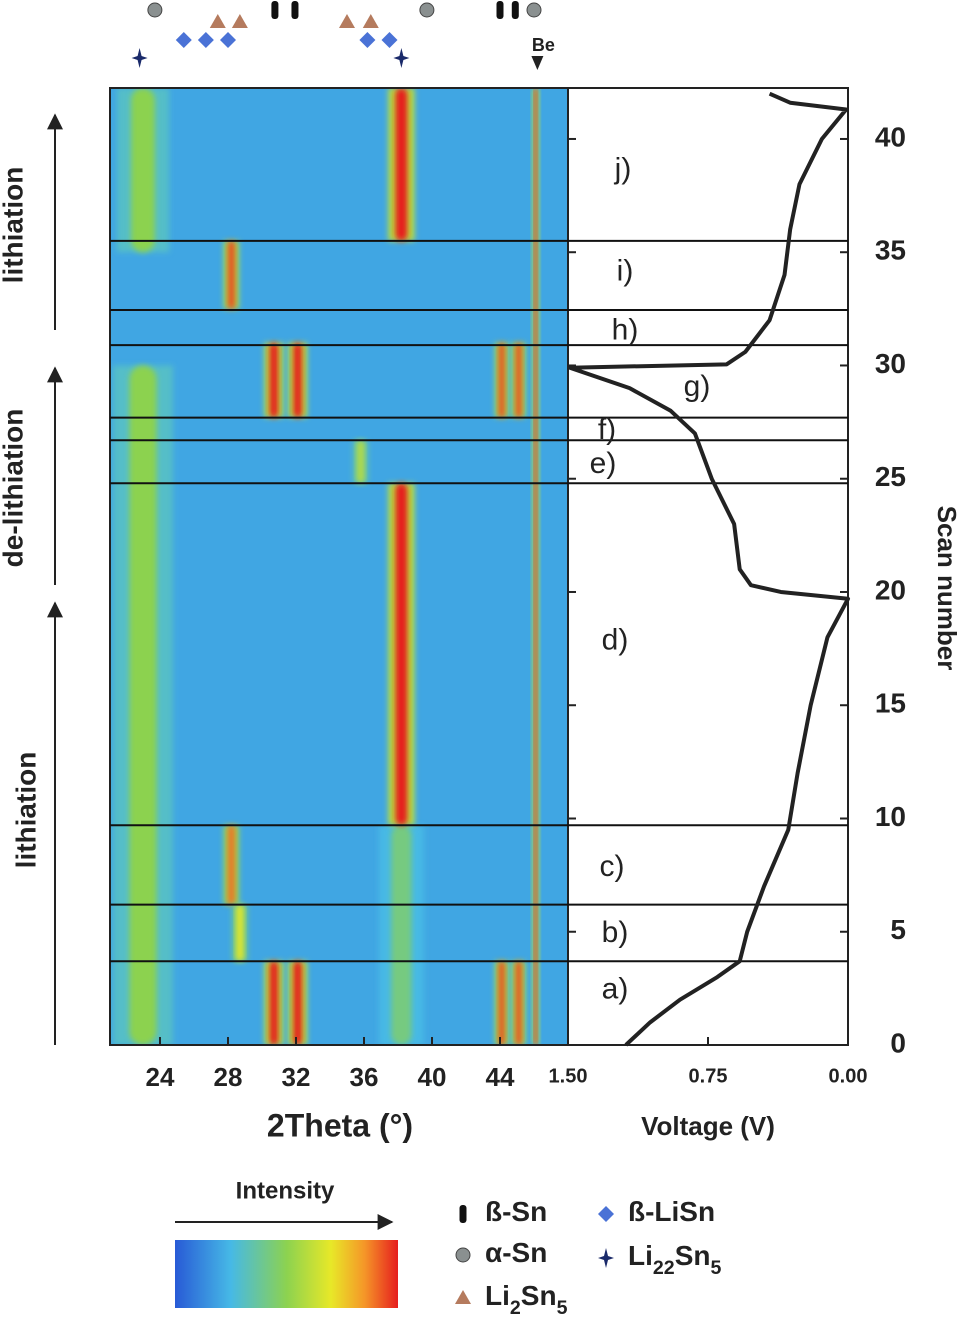 The image size is (961, 1326). Describe the element at coordinates (607, 429) in the screenshot. I see `region-label: f)` at that location.